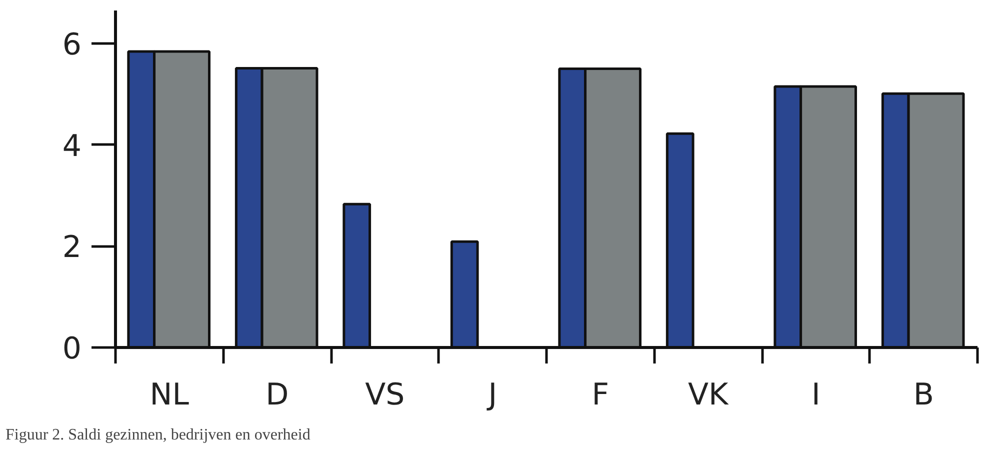 Image resolution: width=981 pixels, height=452 pixels. Describe the element at coordinates (72, 349) in the screenshot. I see `y-tick-label: 0` at that location.